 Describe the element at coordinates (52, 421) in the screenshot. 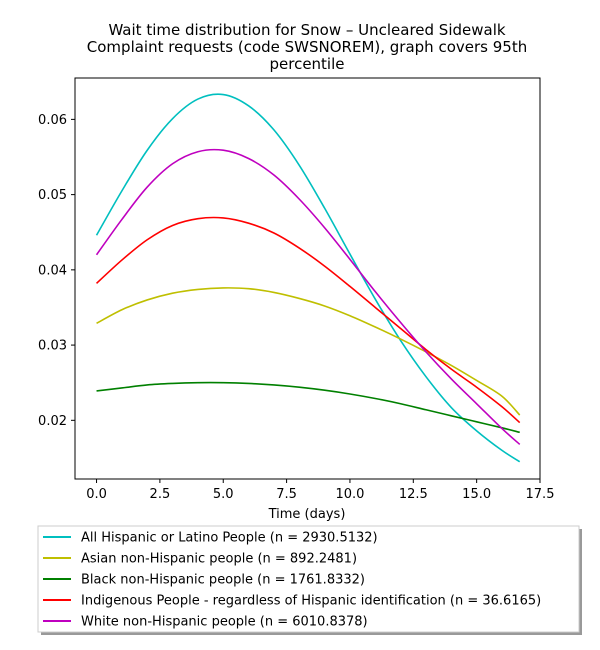

I see `y-tick-label: 0.02` at that location.